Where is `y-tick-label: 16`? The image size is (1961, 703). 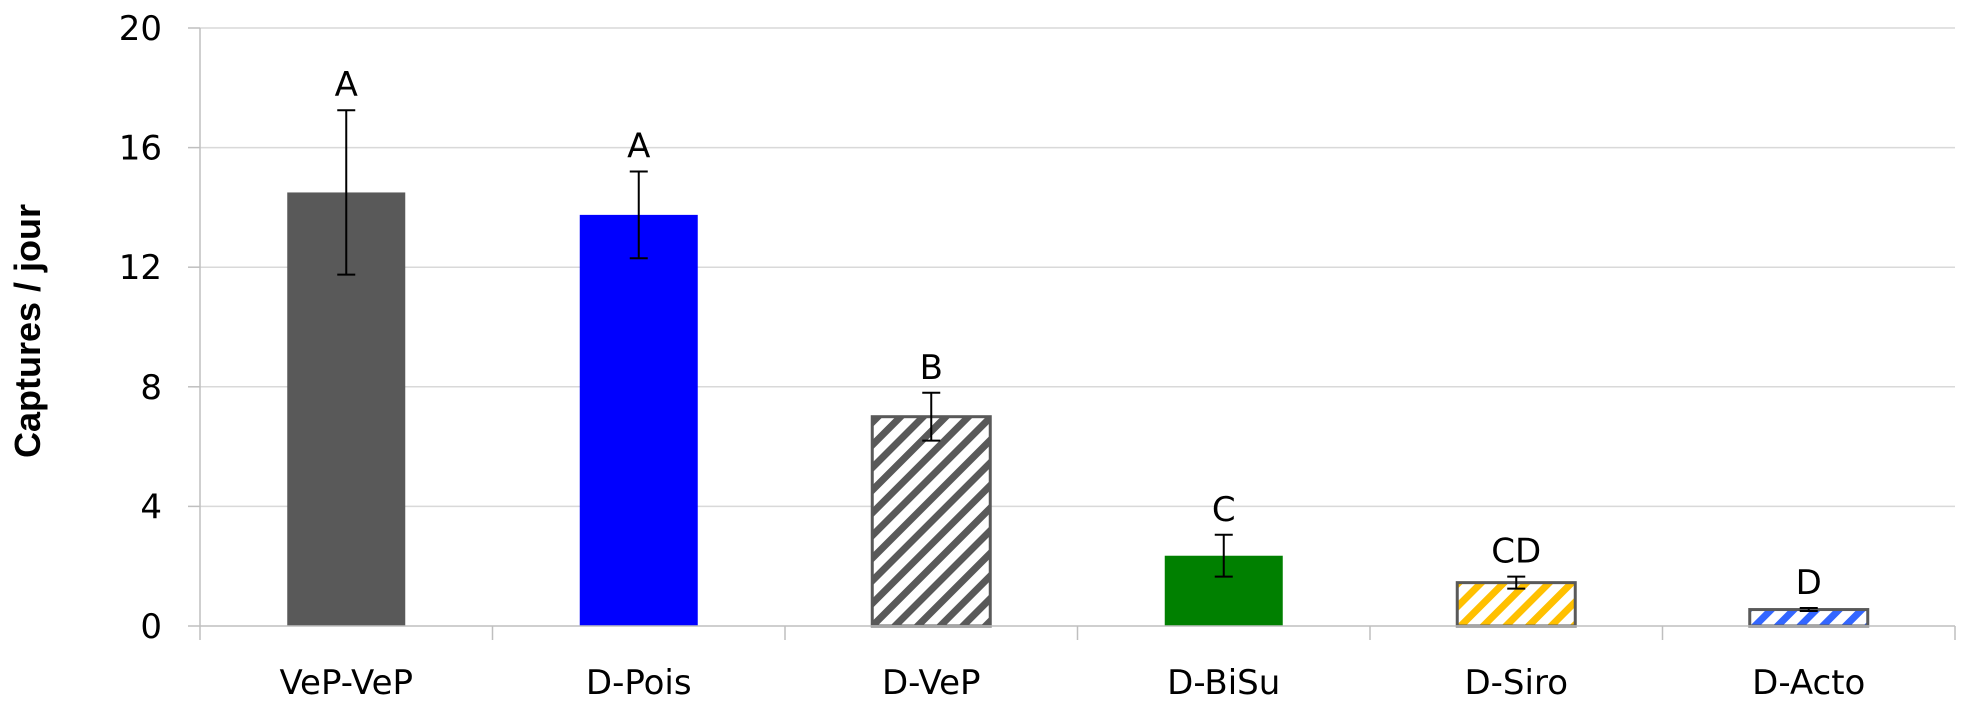 y-tick-label: 16 is located at coordinates (140, 149).